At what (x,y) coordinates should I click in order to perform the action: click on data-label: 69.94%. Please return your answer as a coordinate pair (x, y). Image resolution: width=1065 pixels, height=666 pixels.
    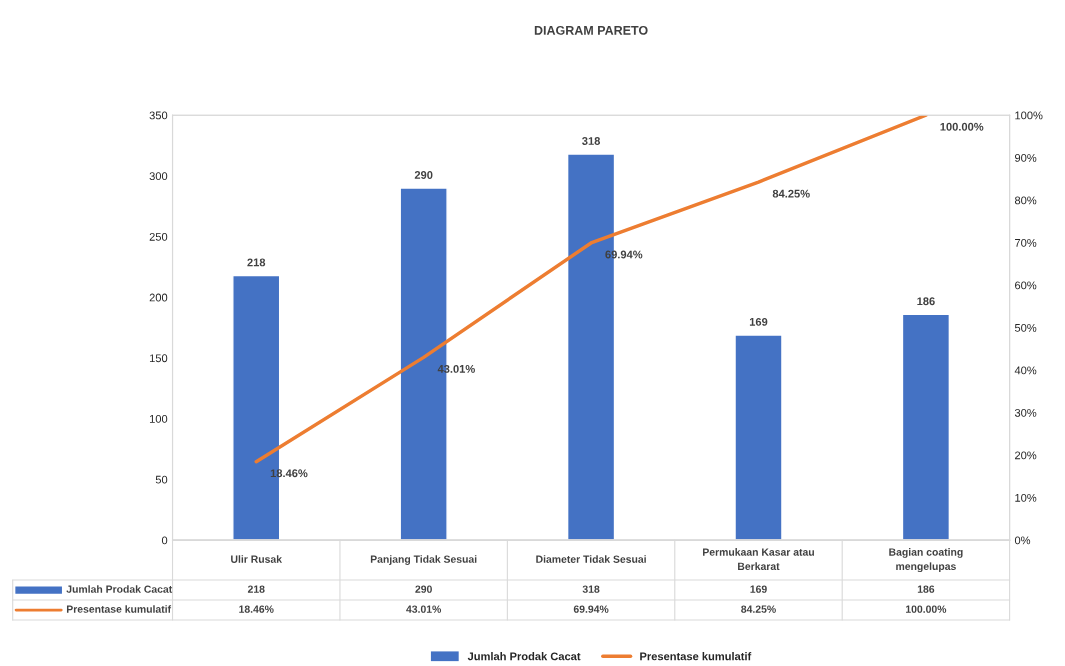
    Looking at the image, I should click on (591, 609).